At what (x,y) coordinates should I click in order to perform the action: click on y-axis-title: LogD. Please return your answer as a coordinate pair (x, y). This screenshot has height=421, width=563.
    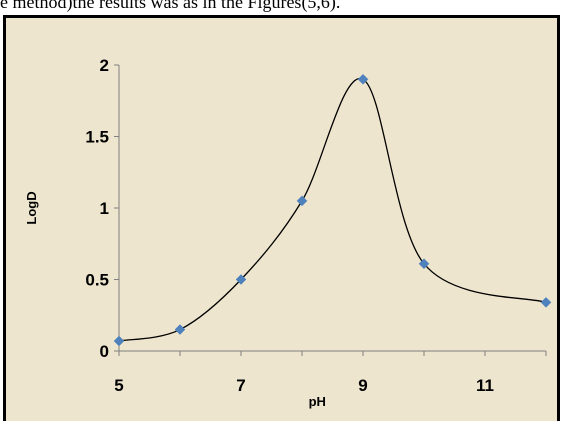
    Looking at the image, I should click on (31, 207).